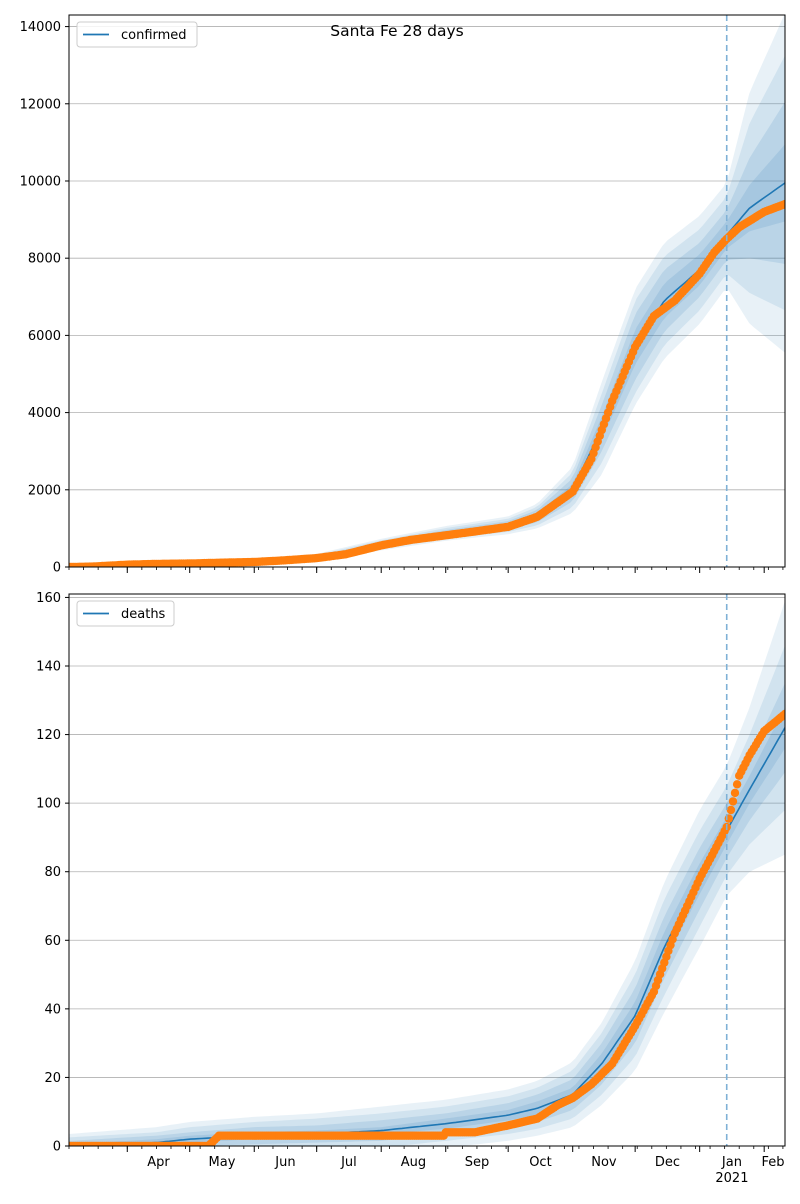 The image size is (800, 1204). I want to click on confirmed-legend: confirmed, so click(137, 34).